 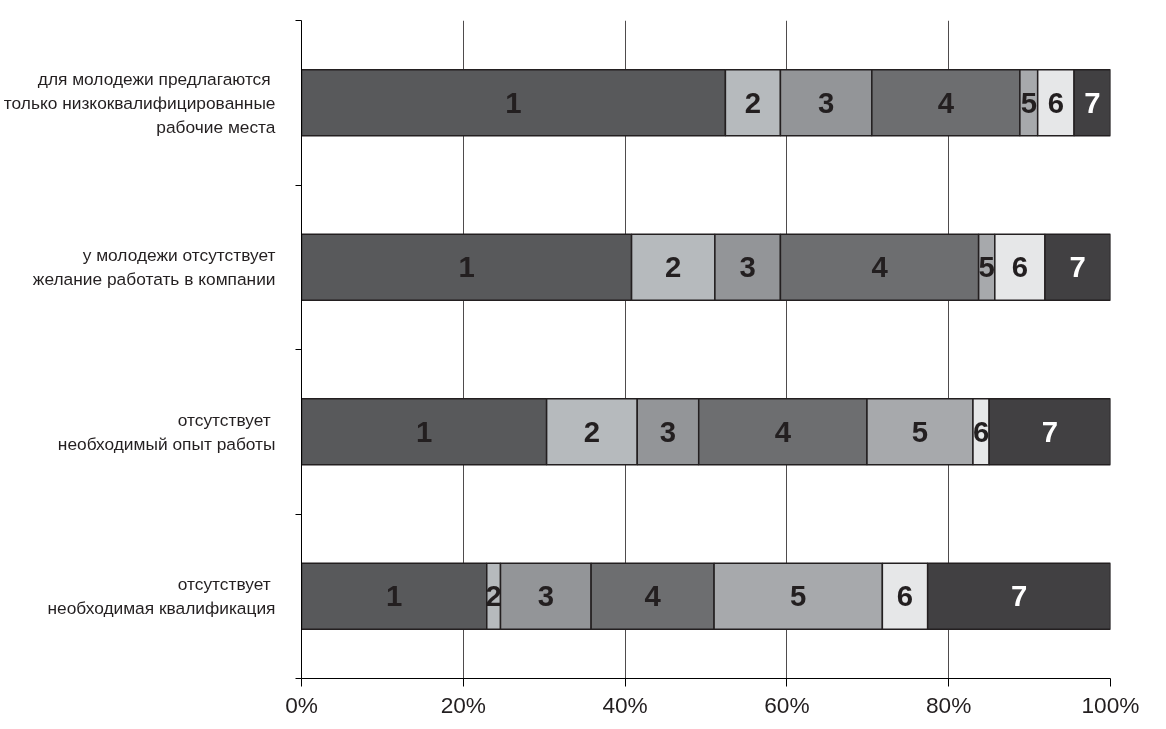 I want to click on x-tick-label: 100%, so click(x=1110, y=704).